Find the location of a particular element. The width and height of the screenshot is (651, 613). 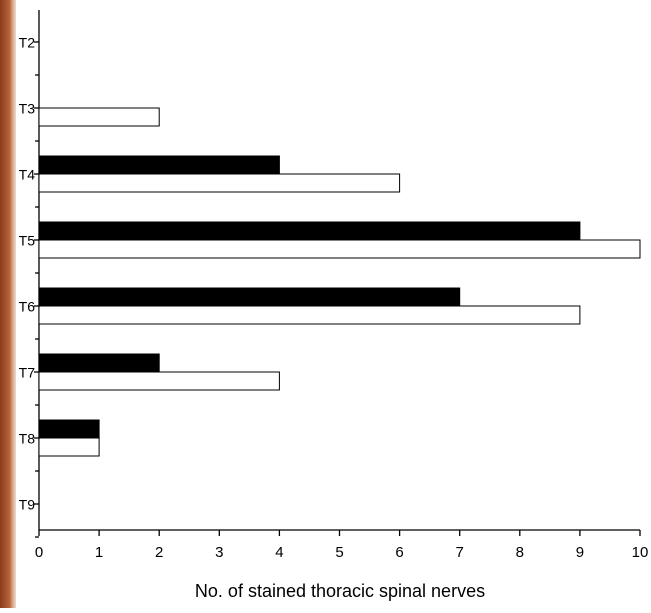

background-strip is located at coordinates (8, 304).